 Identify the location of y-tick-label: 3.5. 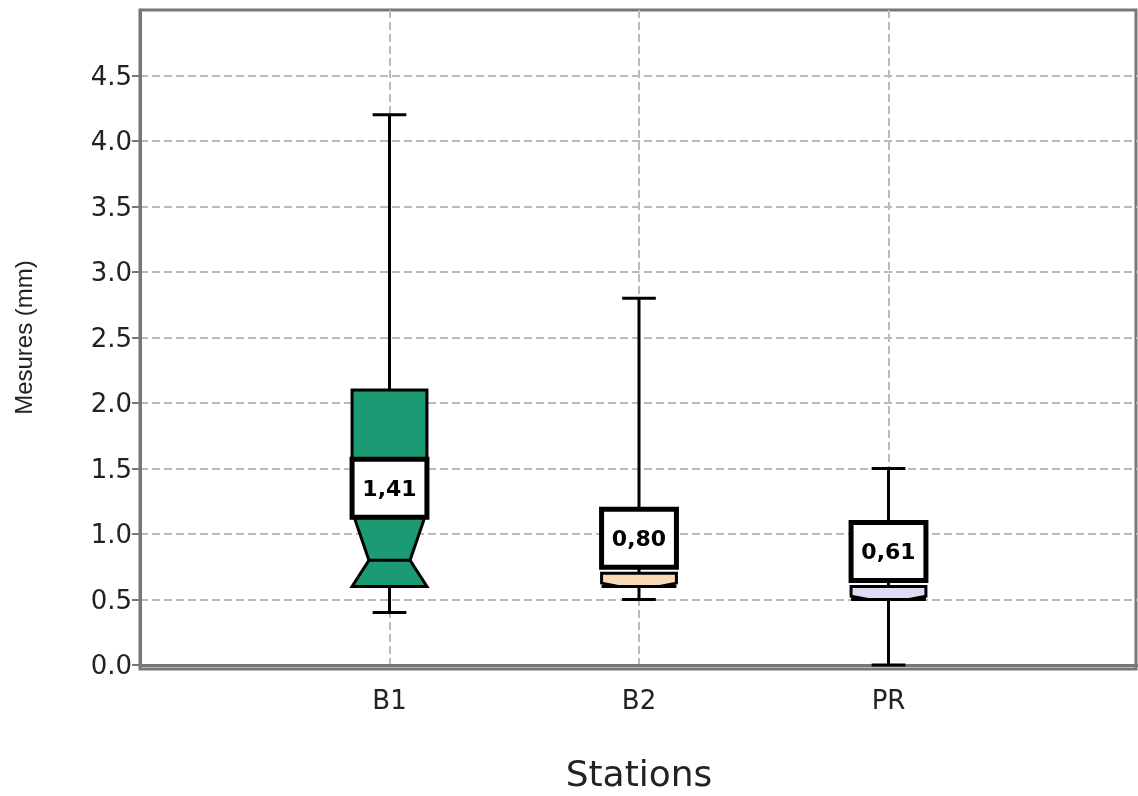
(111, 206).